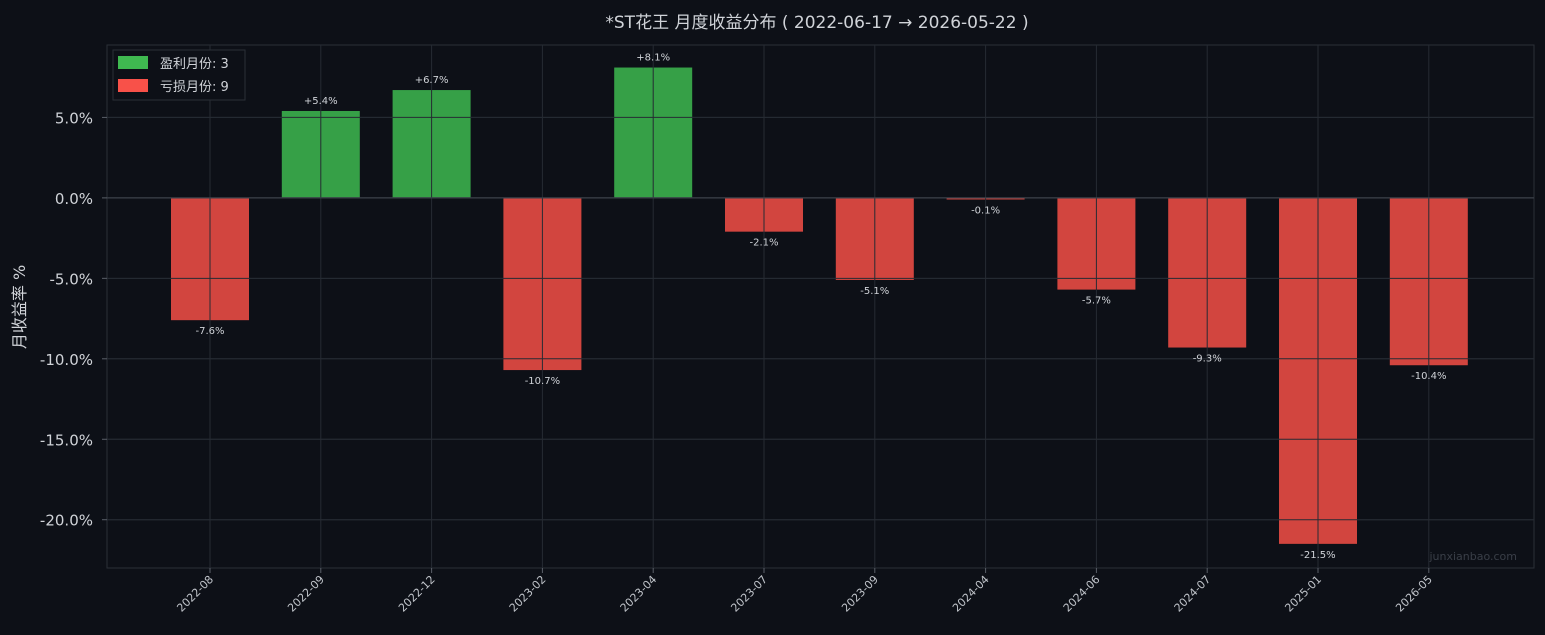 This screenshot has height=635, width=1545. I want to click on legend: 盈利月份: 3 亏损月份: 9, so click(179, 75).